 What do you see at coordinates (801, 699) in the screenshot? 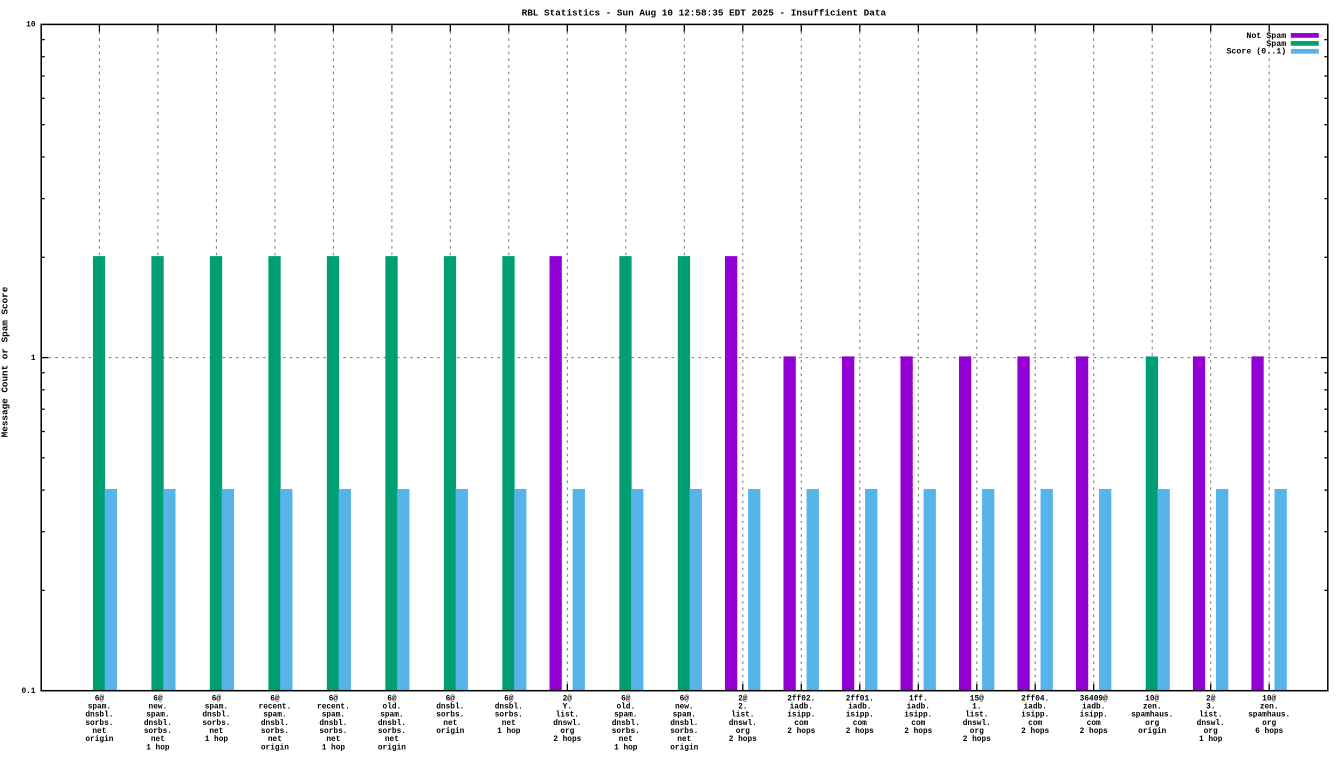
I see `svg-text: 2ff02.` at bounding box center [801, 699].